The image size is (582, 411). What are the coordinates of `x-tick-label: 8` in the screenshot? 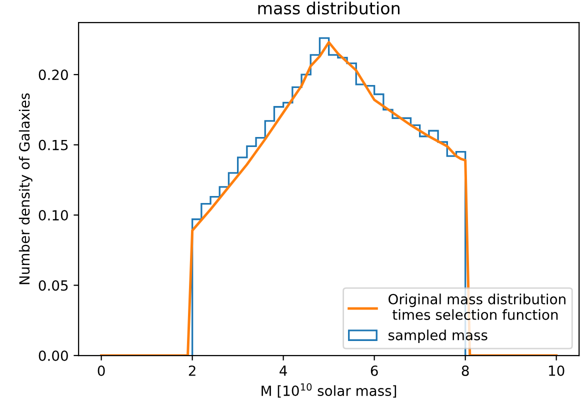 It's located at (465, 370).